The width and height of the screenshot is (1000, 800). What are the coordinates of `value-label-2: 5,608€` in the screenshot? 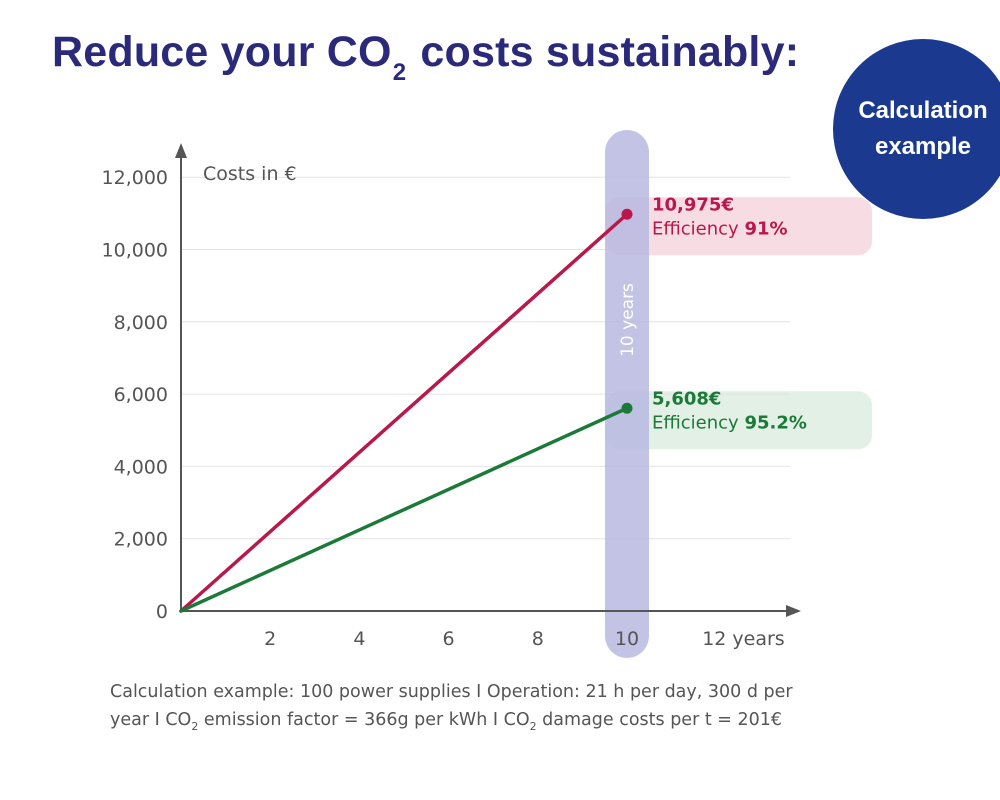 It's located at (686, 398).